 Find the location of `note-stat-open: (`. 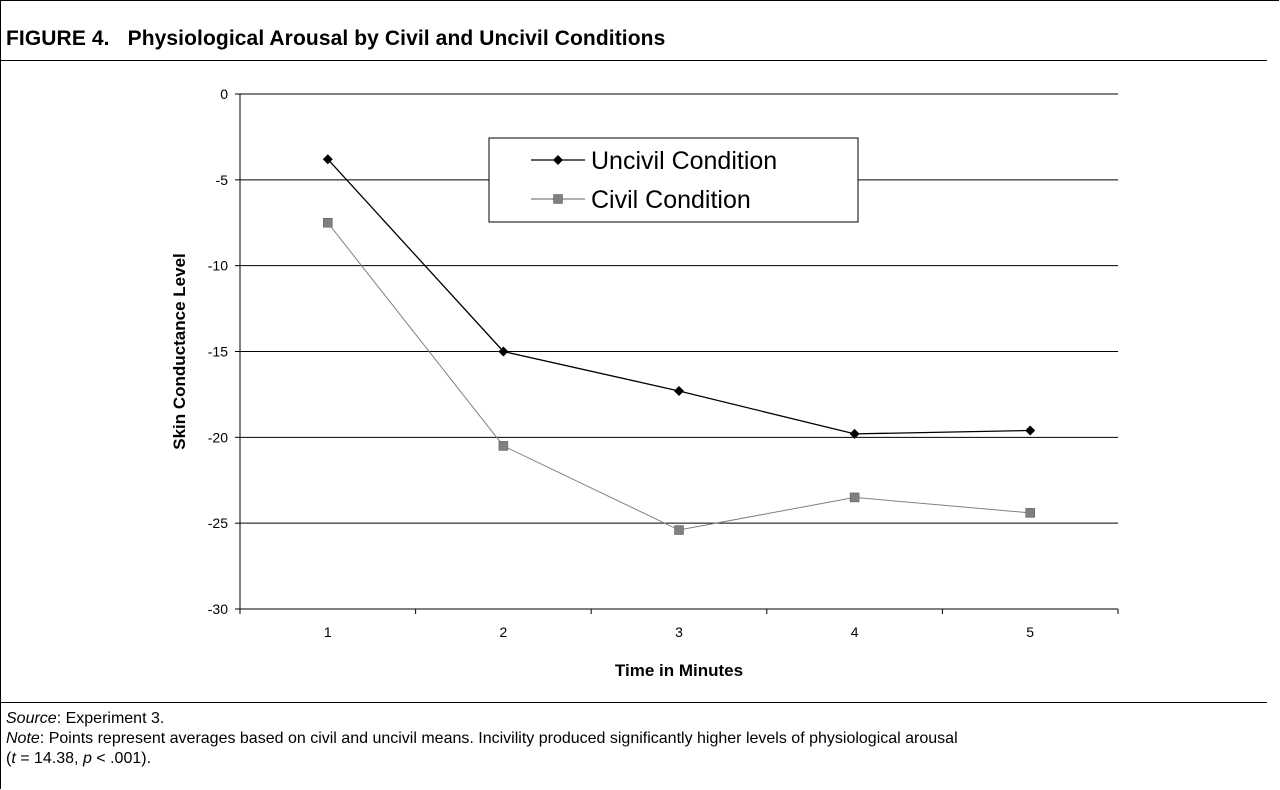

note-stat-open: ( is located at coordinates (9, 758).